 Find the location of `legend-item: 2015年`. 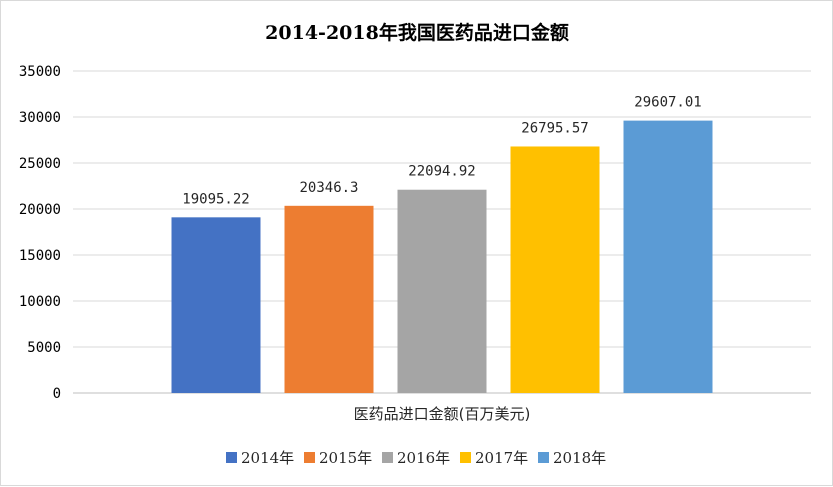

legend-item: 2015年 is located at coordinates (338, 458).